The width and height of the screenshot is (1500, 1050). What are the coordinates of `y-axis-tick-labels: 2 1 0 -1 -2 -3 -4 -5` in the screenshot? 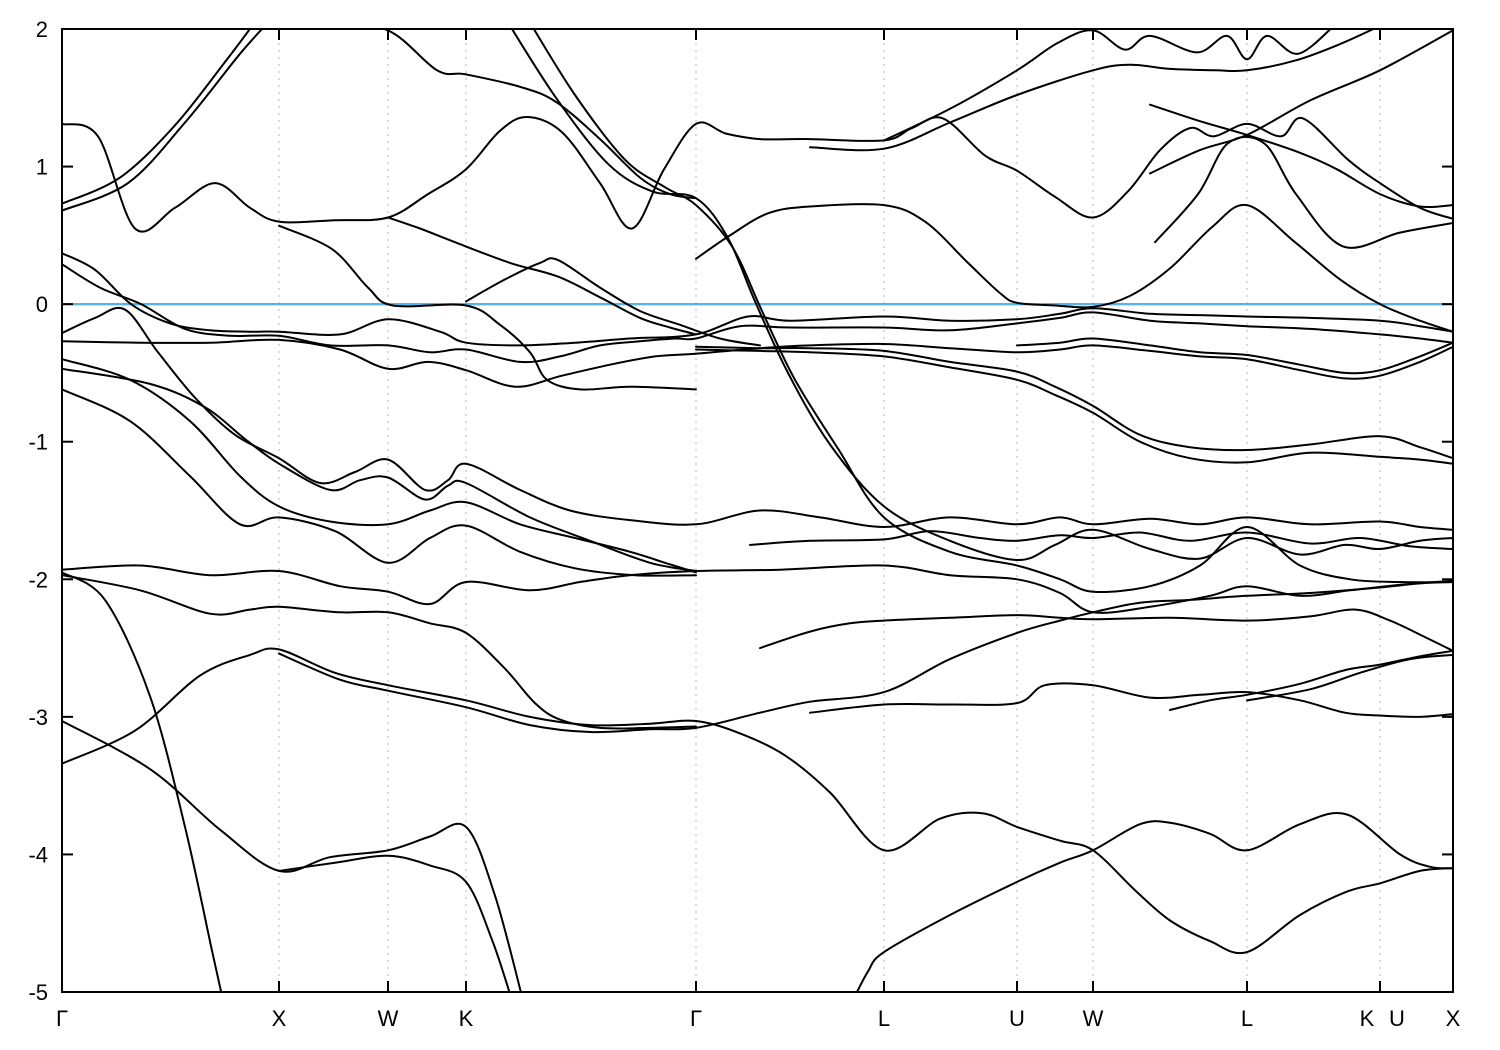 It's located at (38, 511).